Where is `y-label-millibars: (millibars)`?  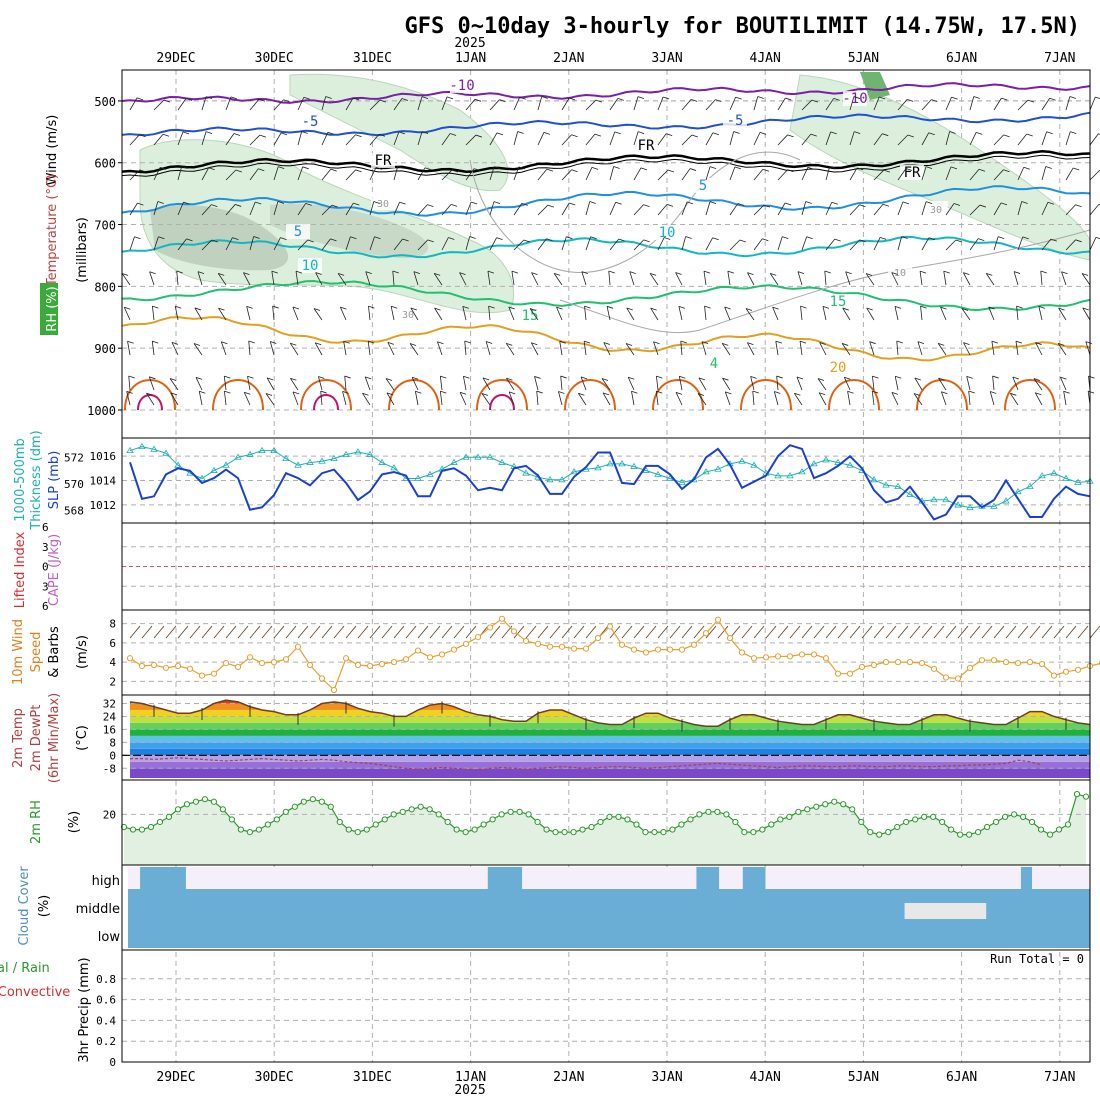 y-label-millibars: (millibars) is located at coordinates (82, 250).